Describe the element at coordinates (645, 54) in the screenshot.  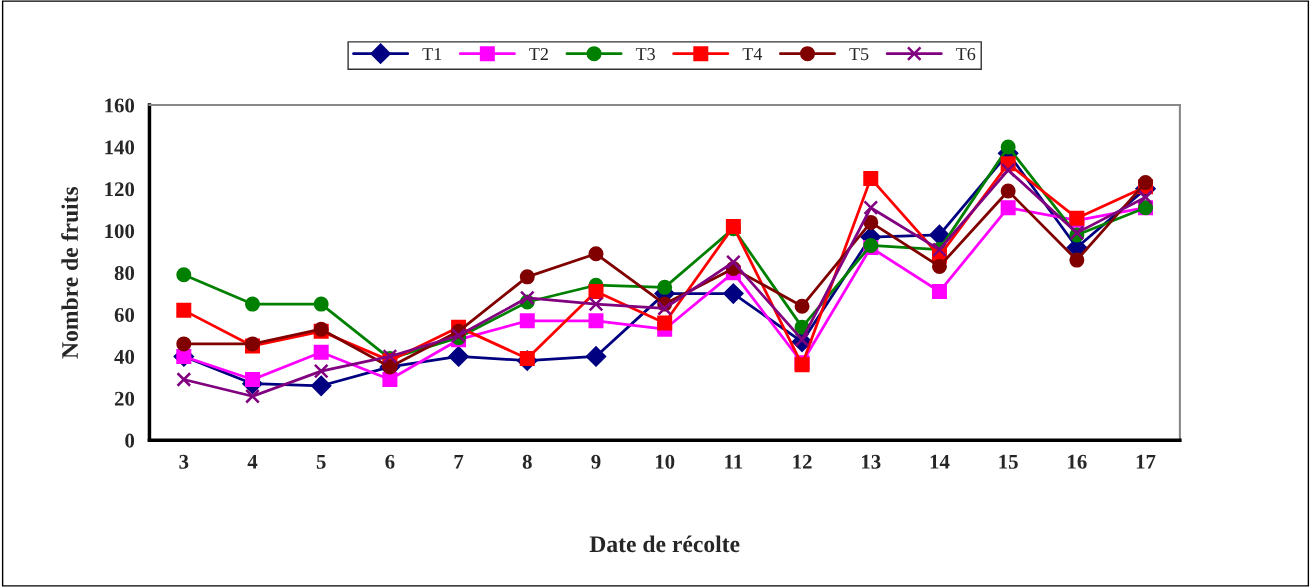
I see `legend-label: T3` at that location.